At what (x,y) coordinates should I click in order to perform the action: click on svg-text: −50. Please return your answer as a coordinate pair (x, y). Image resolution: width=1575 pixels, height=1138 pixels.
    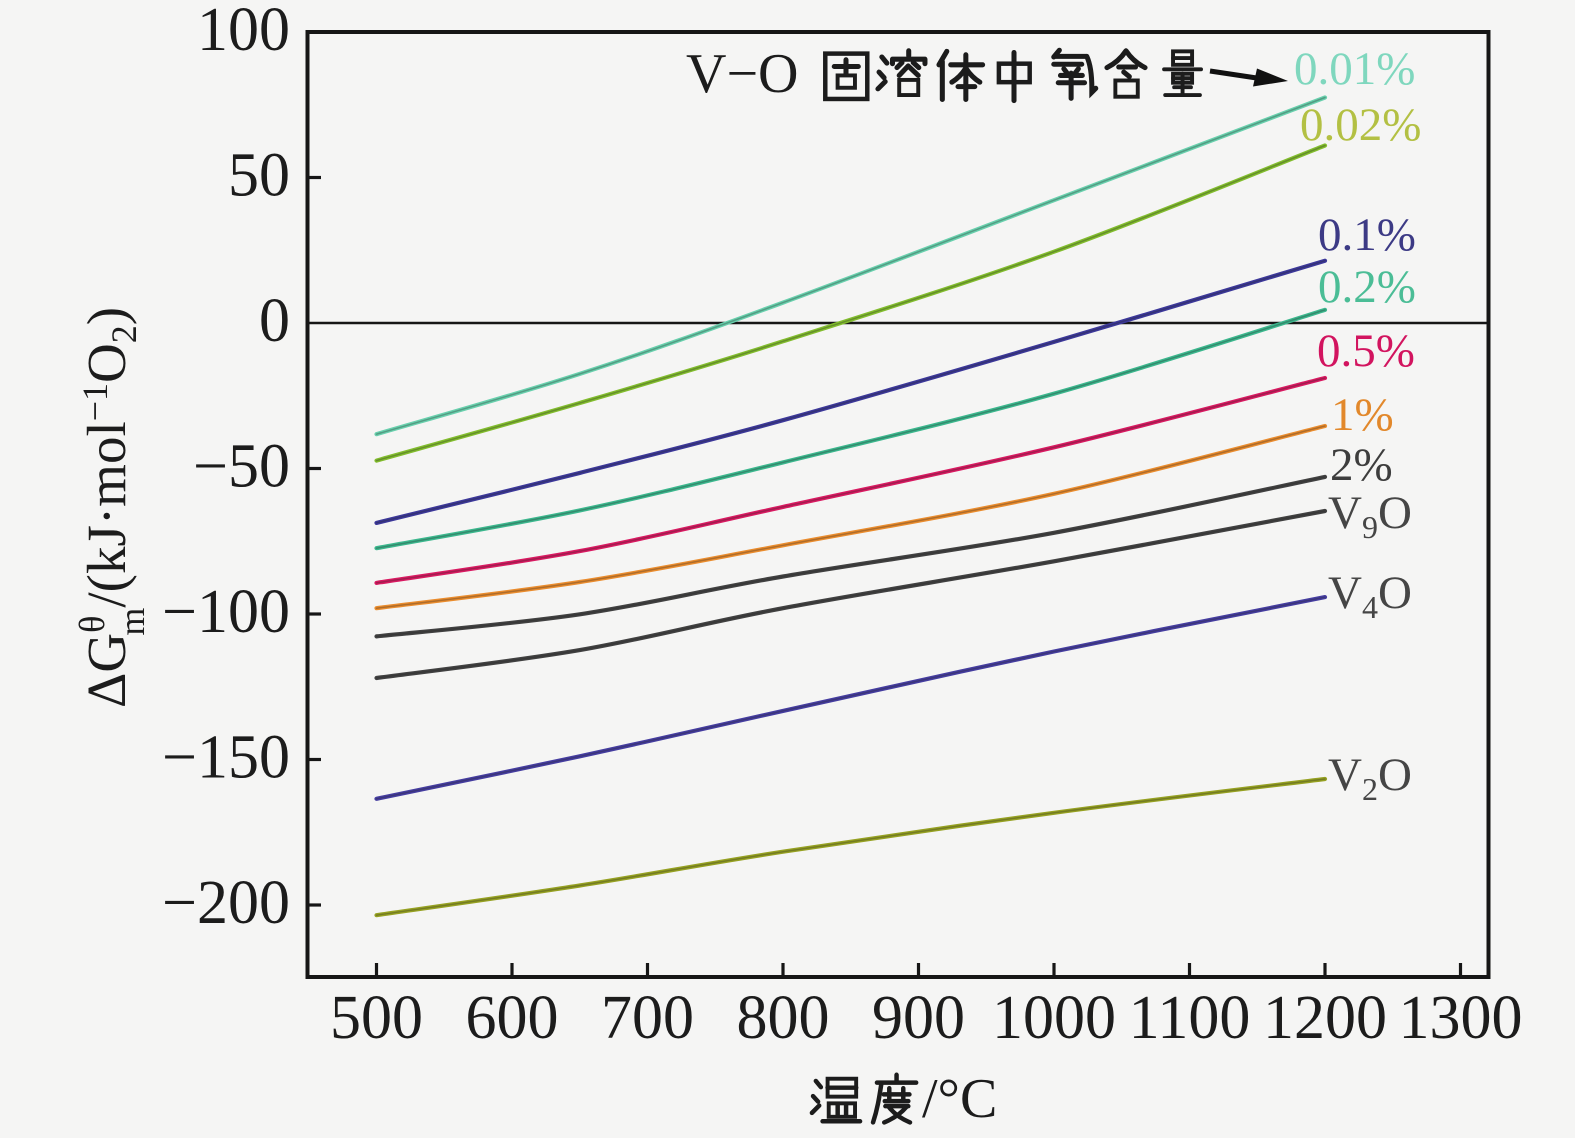
    Looking at the image, I should click on (241, 467).